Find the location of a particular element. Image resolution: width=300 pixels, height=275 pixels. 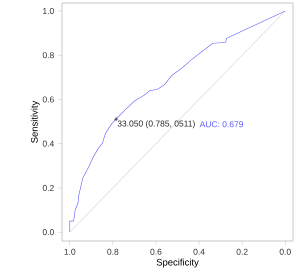

x-tick-label: 0.4 is located at coordinates (199, 251).